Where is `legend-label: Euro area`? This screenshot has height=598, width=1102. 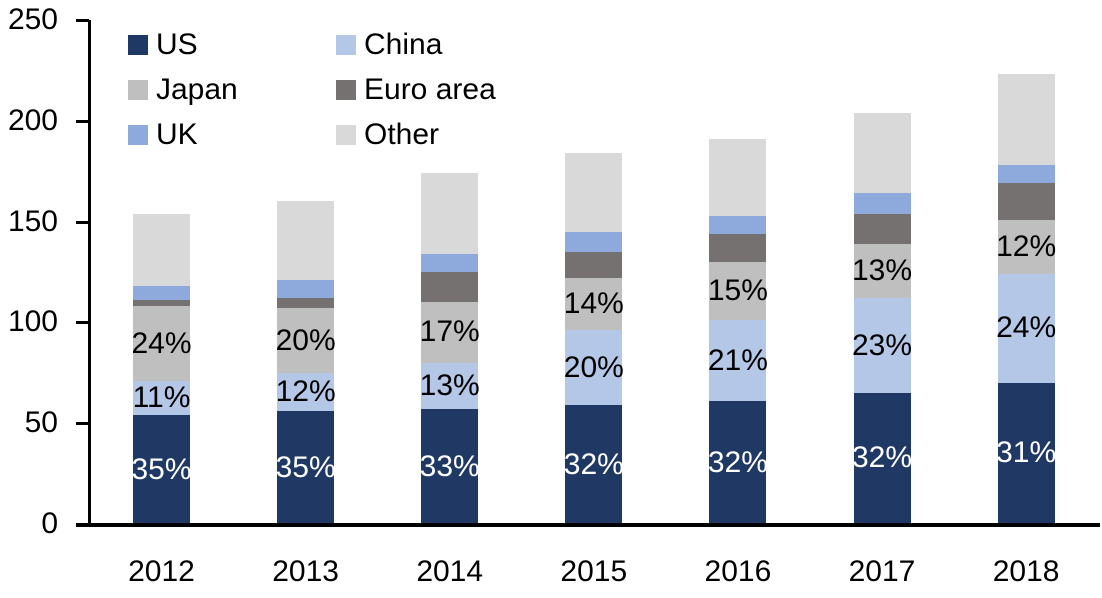
legend-label: Euro area is located at coordinates (430, 89).